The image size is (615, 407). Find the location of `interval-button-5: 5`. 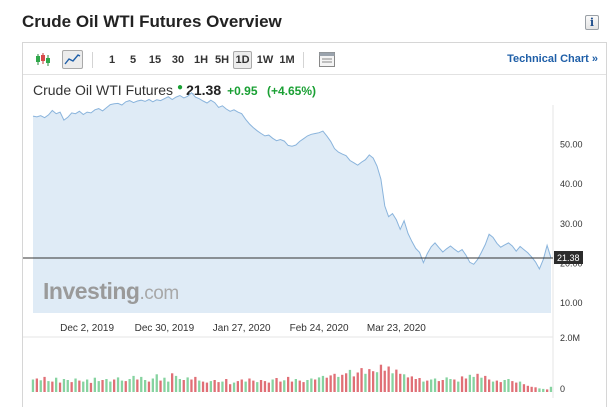

interval-button-5: 5 is located at coordinates (133, 60).